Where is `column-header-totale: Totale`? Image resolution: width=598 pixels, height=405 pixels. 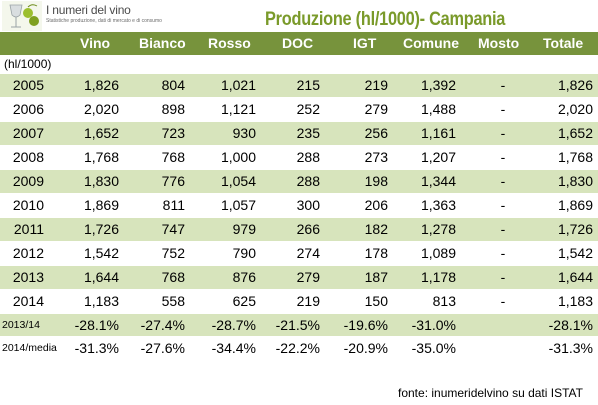
column-header-totale: Totale is located at coordinates (563, 43).